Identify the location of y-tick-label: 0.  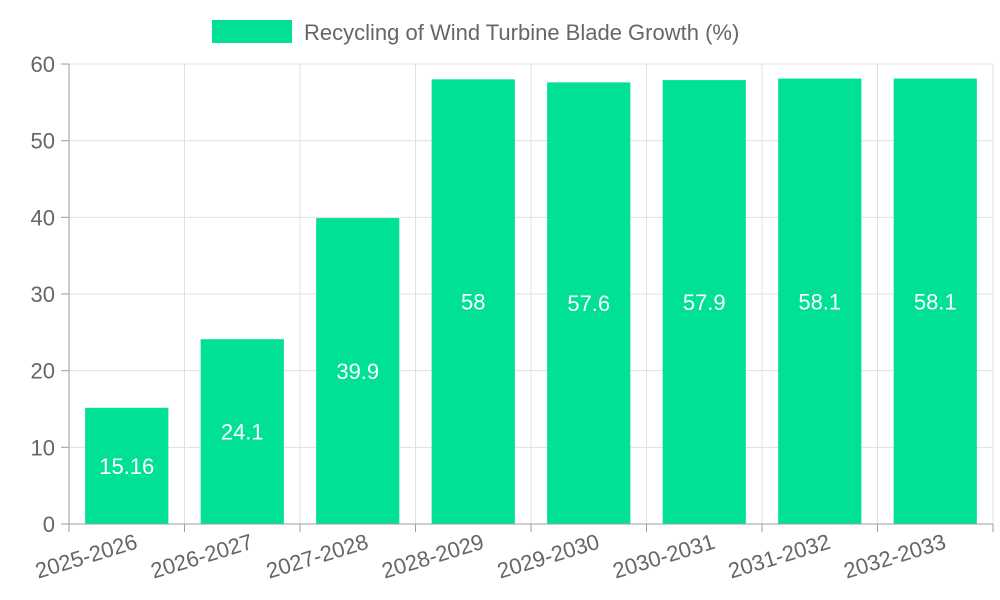
(49, 524).